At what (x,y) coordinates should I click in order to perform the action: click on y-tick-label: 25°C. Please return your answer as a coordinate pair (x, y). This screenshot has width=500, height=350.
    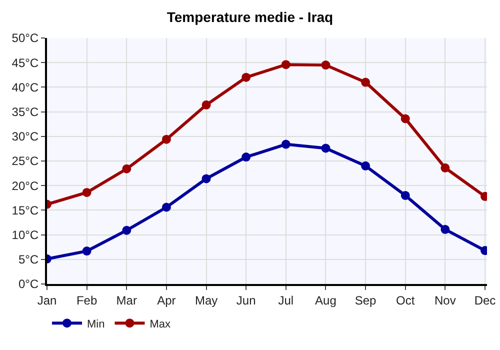
    Looking at the image, I should click on (25, 161).